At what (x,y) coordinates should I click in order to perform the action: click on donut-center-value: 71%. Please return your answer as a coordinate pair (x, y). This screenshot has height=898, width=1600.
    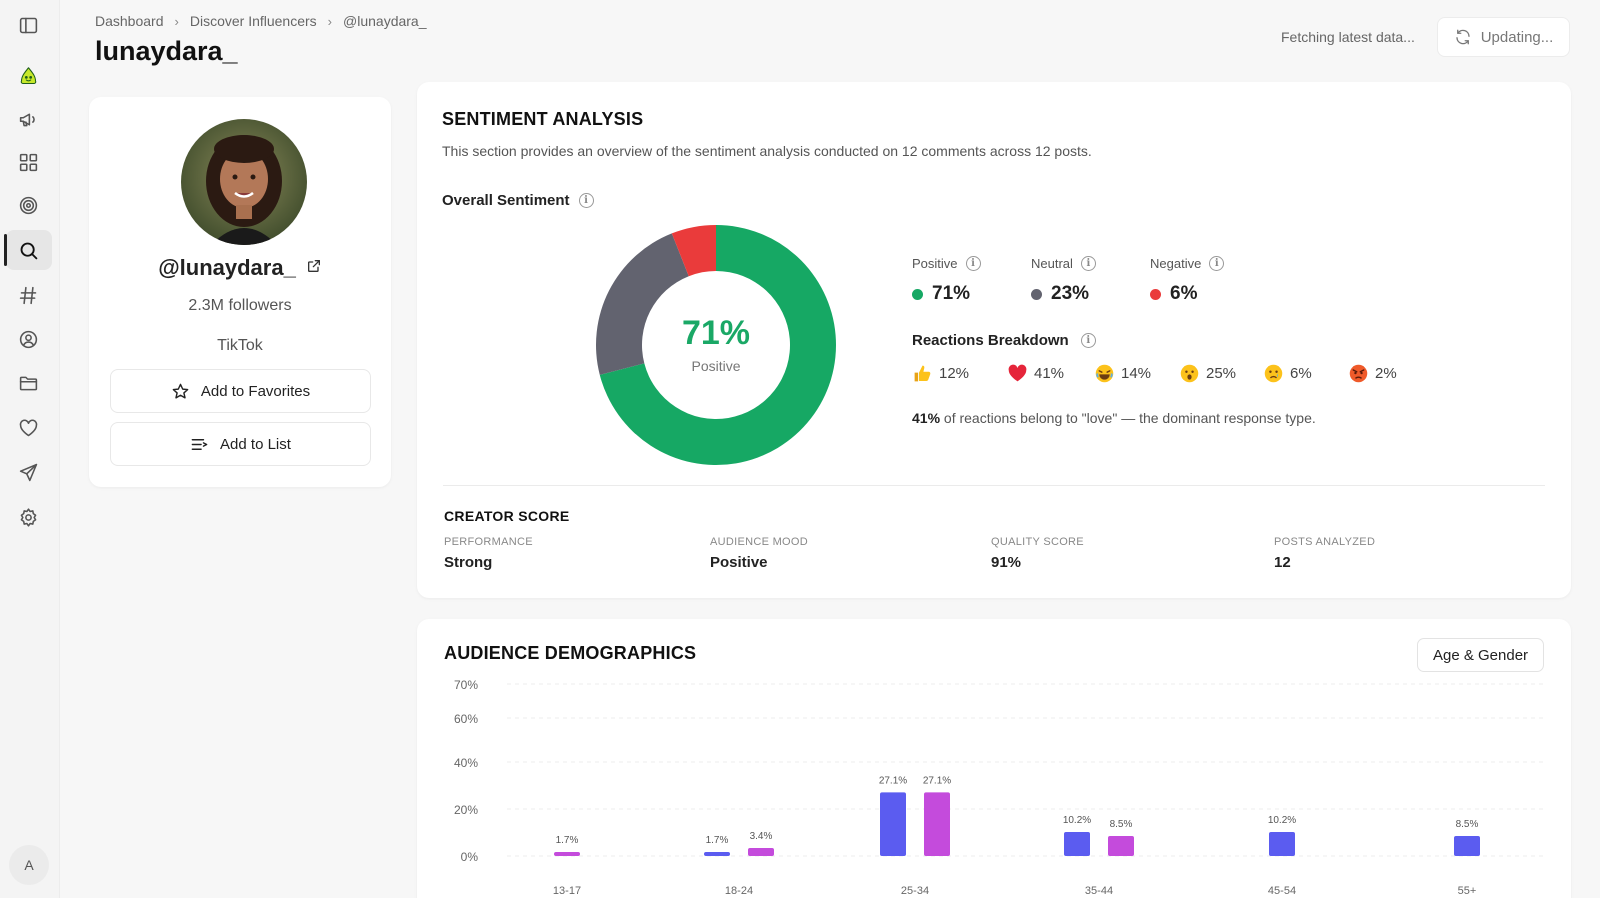
    Looking at the image, I should click on (716, 333).